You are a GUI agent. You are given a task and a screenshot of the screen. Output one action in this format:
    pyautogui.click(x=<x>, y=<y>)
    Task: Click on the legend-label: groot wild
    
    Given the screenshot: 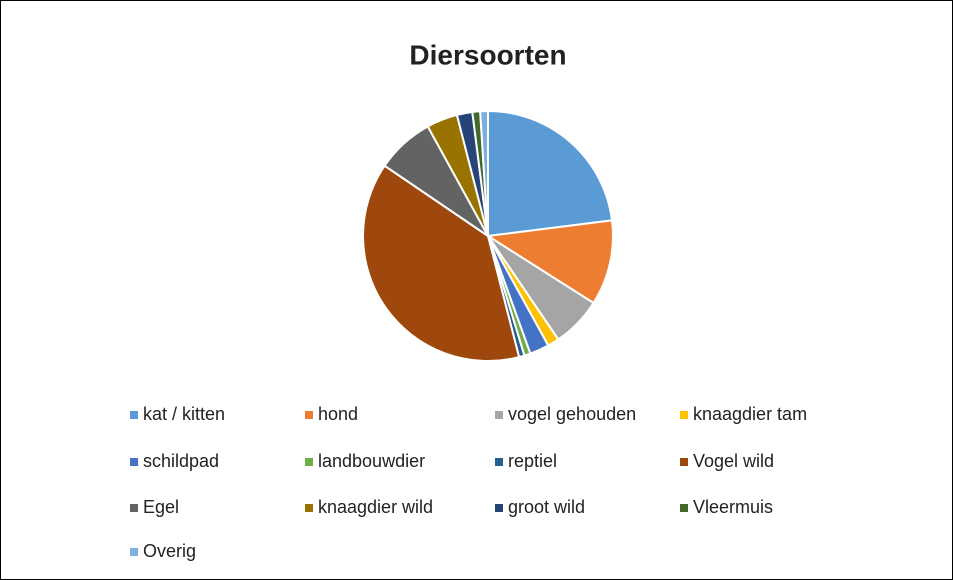 What is the action you would take?
    pyautogui.click(x=546, y=507)
    